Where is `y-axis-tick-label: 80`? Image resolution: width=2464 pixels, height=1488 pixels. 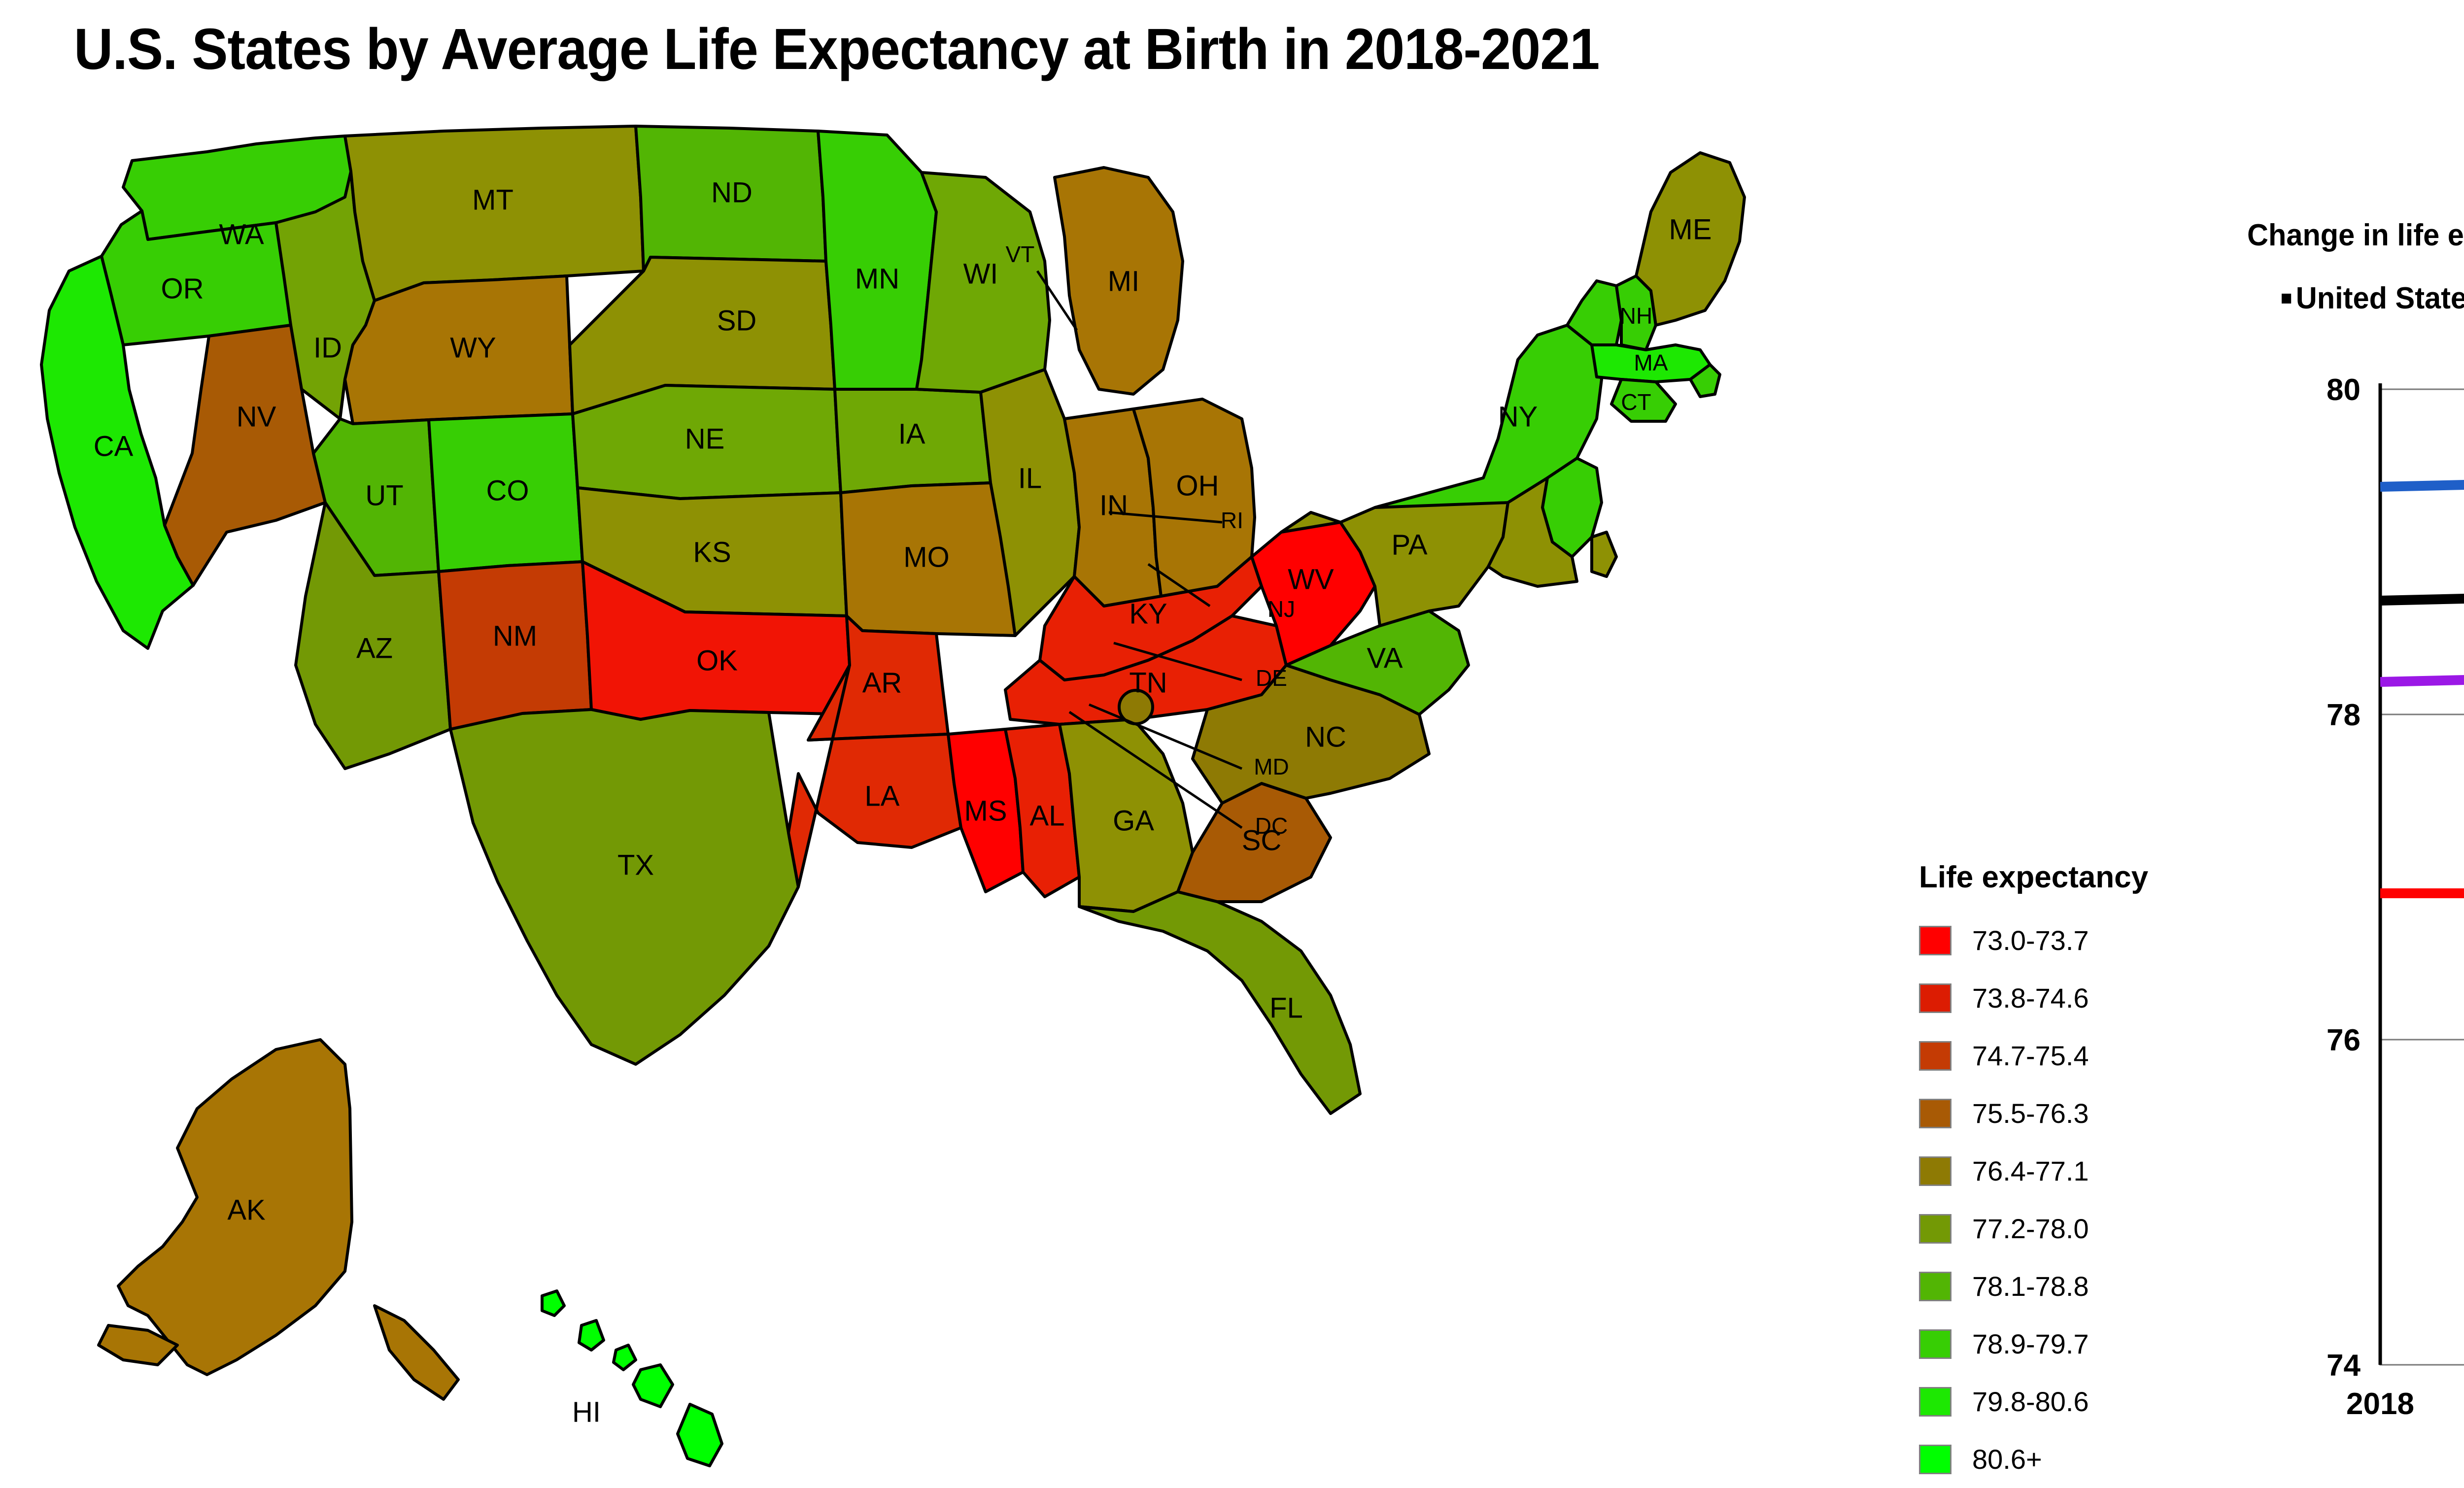 y-axis-tick-label: 80 is located at coordinates (2344, 390).